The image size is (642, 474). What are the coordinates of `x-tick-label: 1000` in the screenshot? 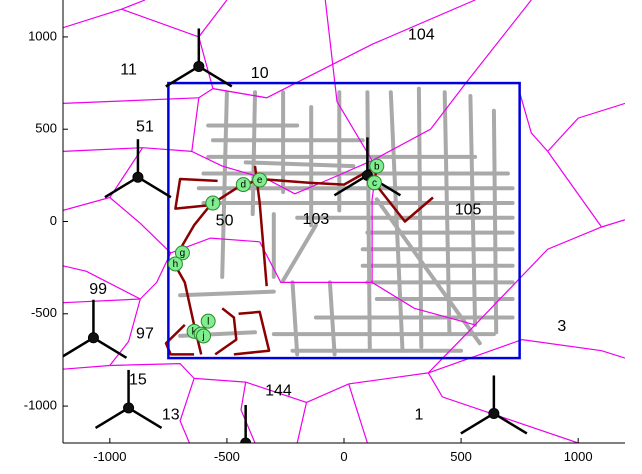 It's located at (578, 456).